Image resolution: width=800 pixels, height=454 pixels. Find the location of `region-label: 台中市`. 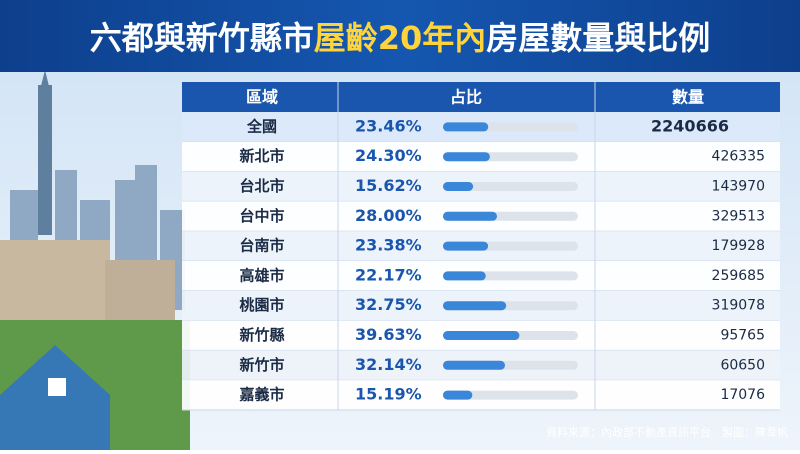

region-label: 台中市 is located at coordinates (261, 216).